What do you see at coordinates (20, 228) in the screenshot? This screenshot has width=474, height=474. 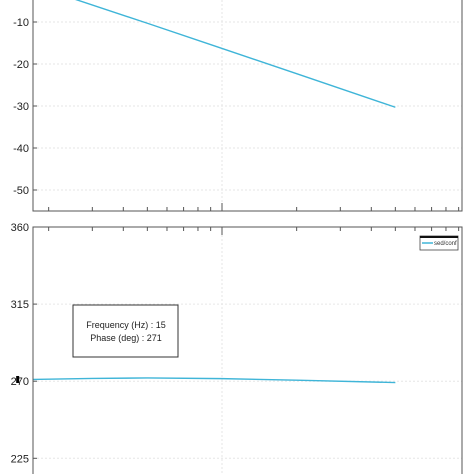 I see `y-tick-label: 360` at bounding box center [20, 228].